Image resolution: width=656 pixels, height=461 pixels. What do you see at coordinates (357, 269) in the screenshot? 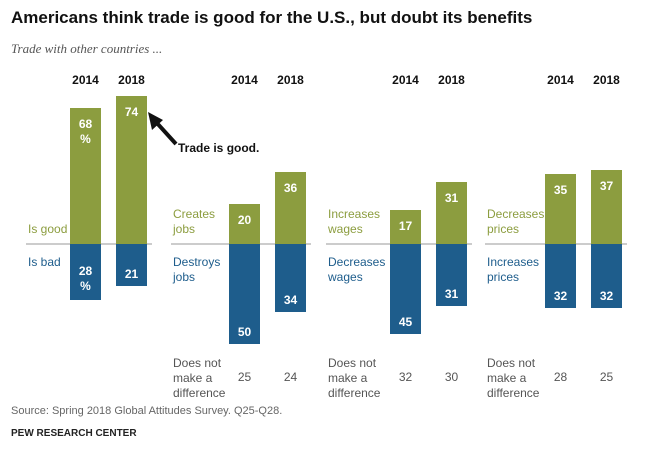
I see `series-label: Decreases wages` at bounding box center [357, 269].